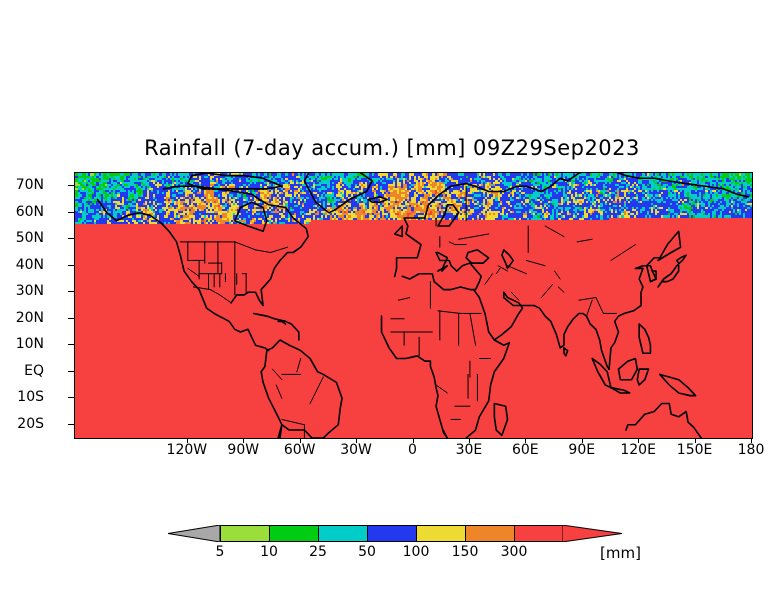  Describe the element at coordinates (592, 533) in the screenshot. I see `colorbar-over-arrow-icon` at that location.